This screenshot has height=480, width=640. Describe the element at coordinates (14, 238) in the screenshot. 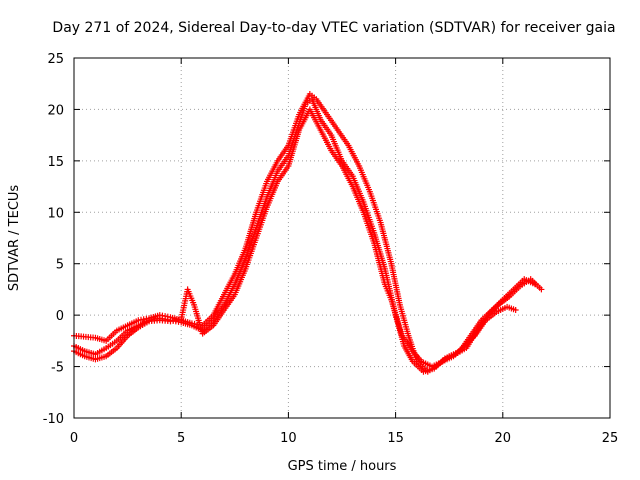

I see `y-axis-label: SDTVAR / TECUs` at that location.